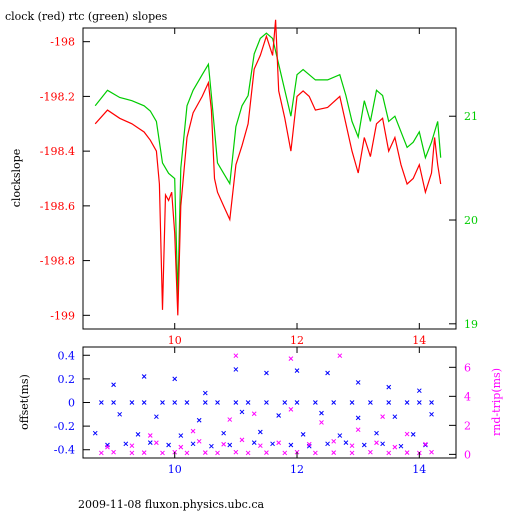 The height and width of the screenshot is (512, 512). Describe the element at coordinates (65, 179) in the screenshot. I see `top-left-ticks: -198 -198.2 -198.4 -198.6 -198.8 -199` at that location.